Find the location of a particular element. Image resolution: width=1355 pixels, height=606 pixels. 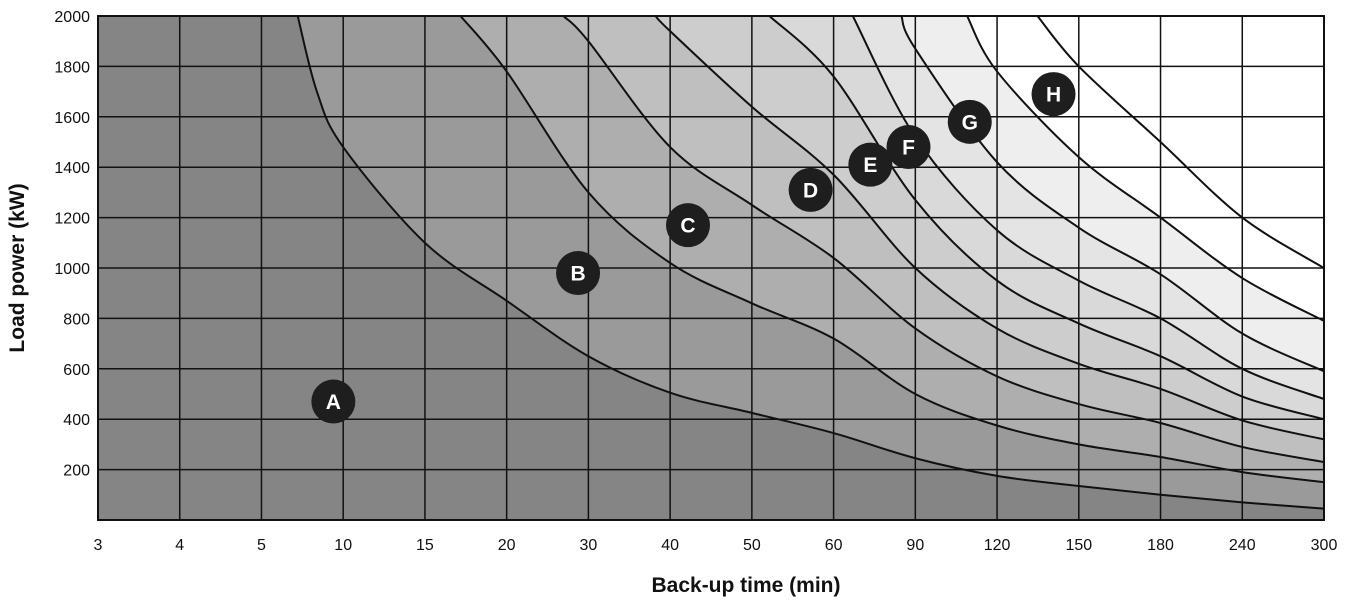

zone-h-label: H is located at coordinates (1053, 95).